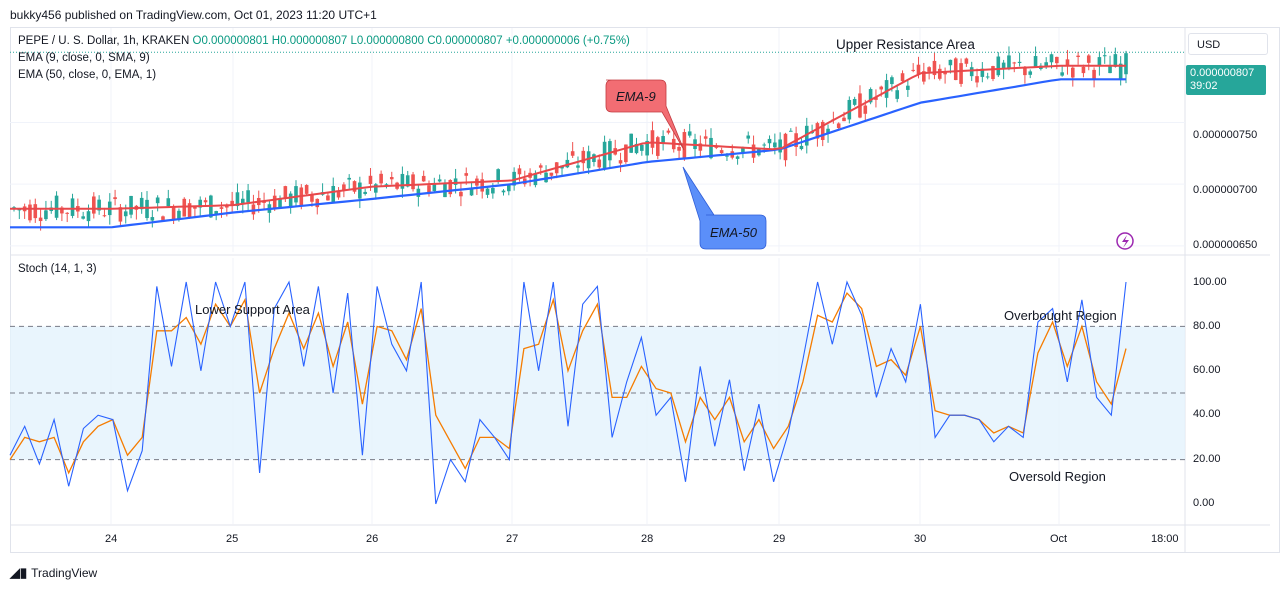 This screenshot has width=1281, height=589. Describe the element at coordinates (87, 75) in the screenshot. I see `ema50-legend: EMA (50, close, 0, EMA, 1)` at that location.